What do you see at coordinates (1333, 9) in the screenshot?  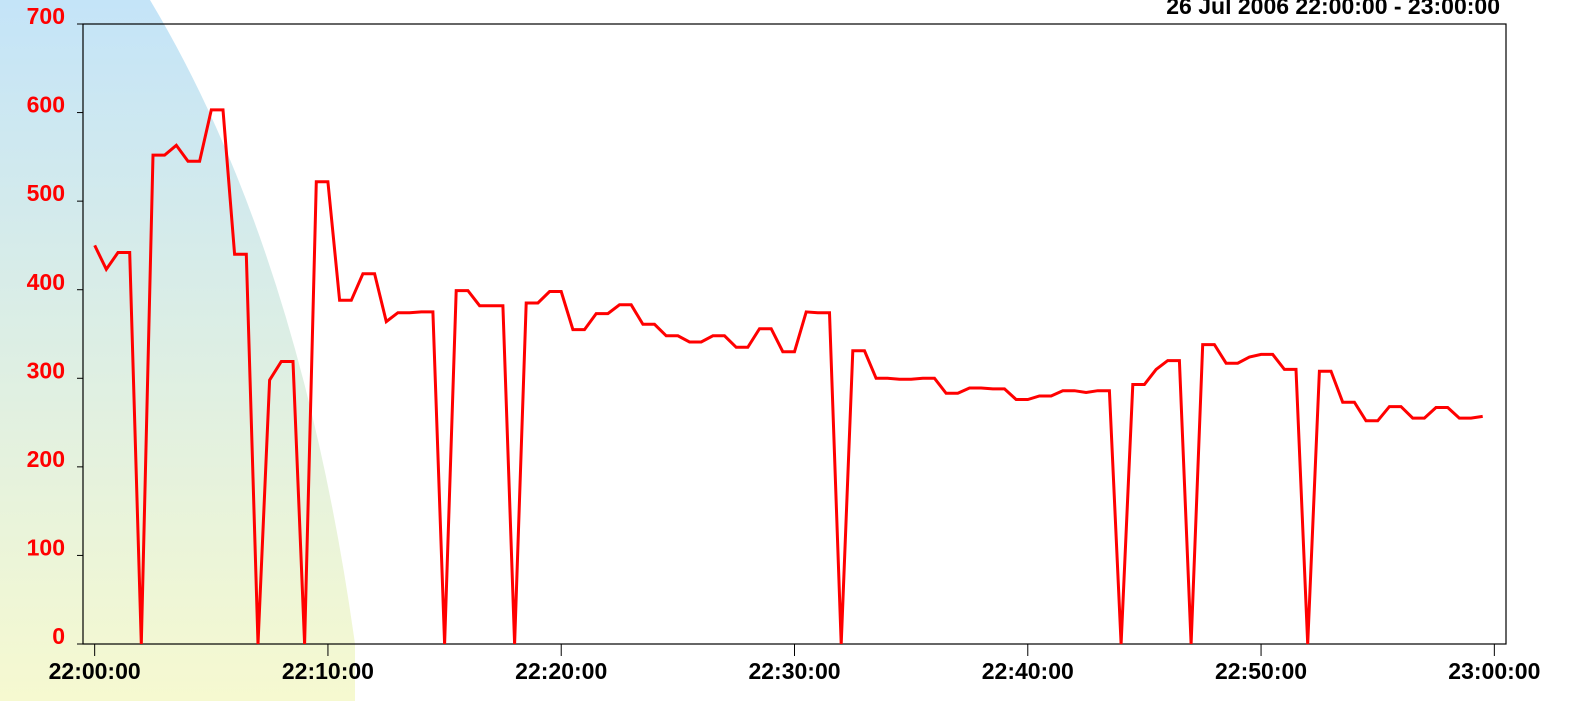 I see `chart-title: 26 Jul 2006 22:00:00 - 23:00:00` at bounding box center [1333, 9].